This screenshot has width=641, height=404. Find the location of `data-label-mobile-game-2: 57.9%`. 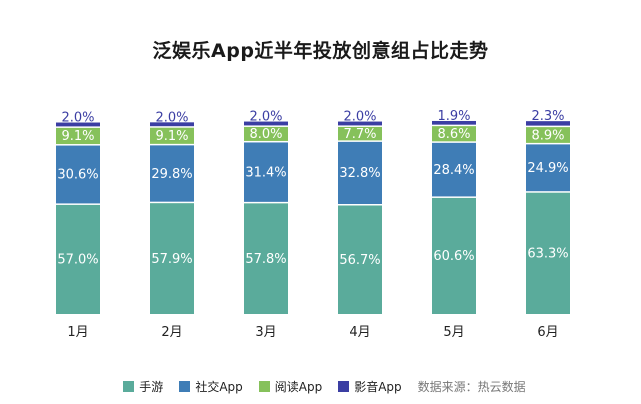

data-label-mobile-game-2: 57.9% is located at coordinates (171, 259).